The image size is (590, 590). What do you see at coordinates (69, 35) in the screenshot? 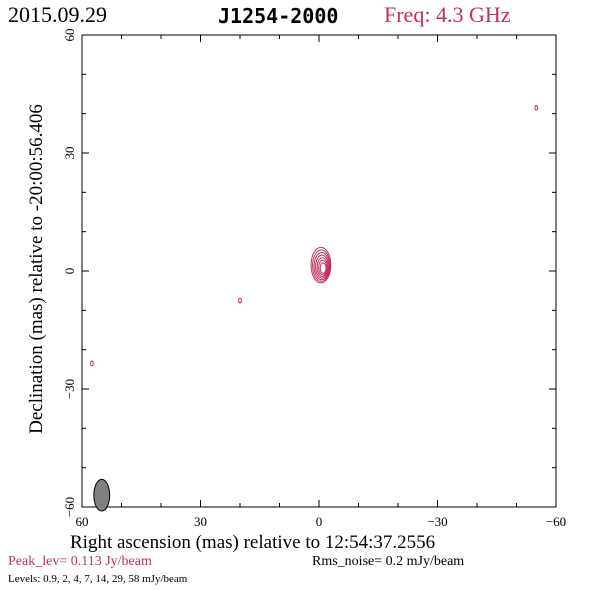
I see `y-tick-label: 60` at bounding box center [69, 35].